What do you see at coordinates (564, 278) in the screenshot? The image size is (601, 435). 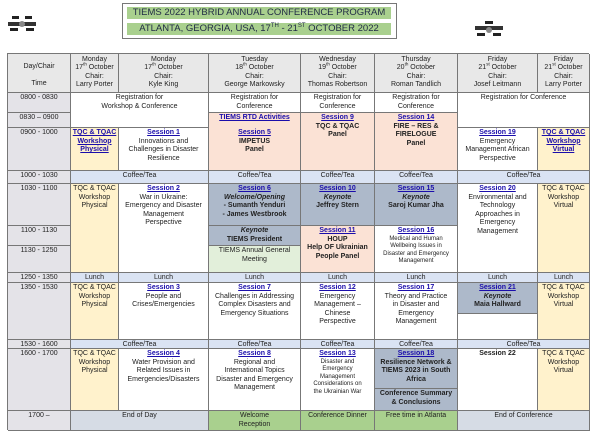 I see `cell-lunch-f2: Lunch` at bounding box center [564, 278].